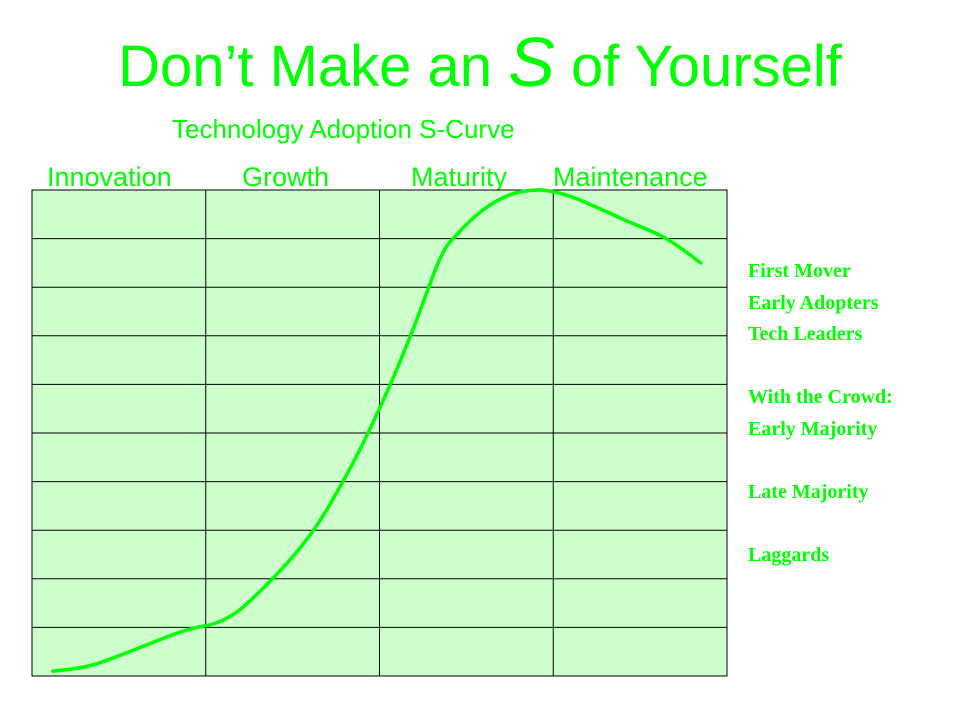 The height and width of the screenshot is (720, 960). What do you see at coordinates (630, 177) in the screenshot?
I see `phase-label-maintenance: Maintenance` at bounding box center [630, 177].